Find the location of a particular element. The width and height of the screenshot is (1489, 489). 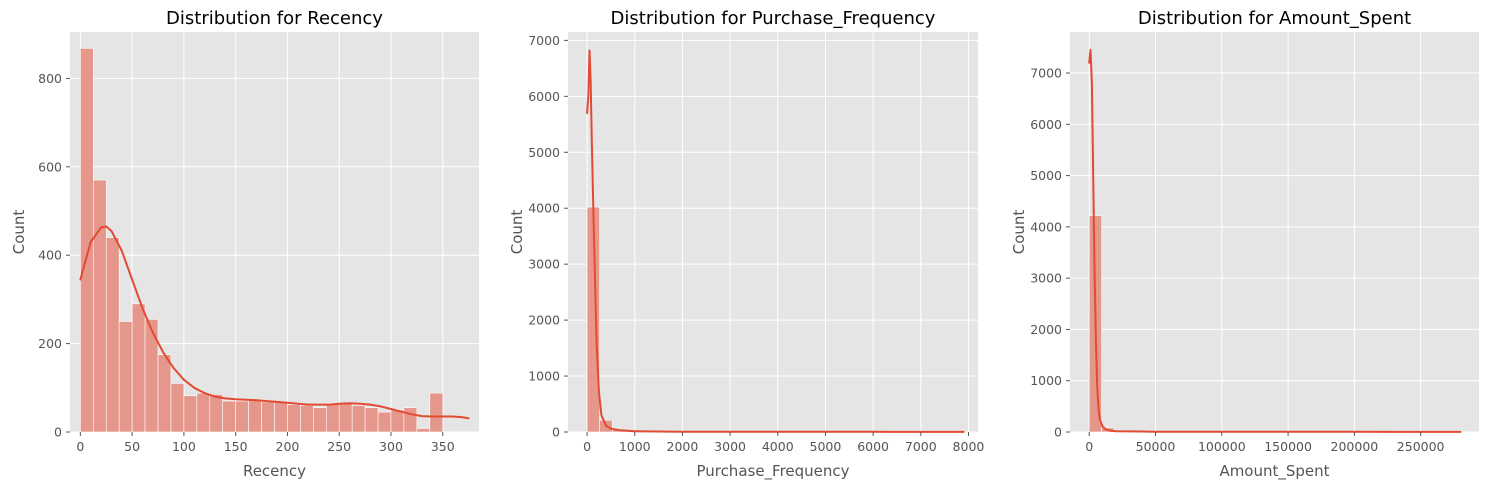

x-tick-label: 50000 is located at coordinates (1156, 446).